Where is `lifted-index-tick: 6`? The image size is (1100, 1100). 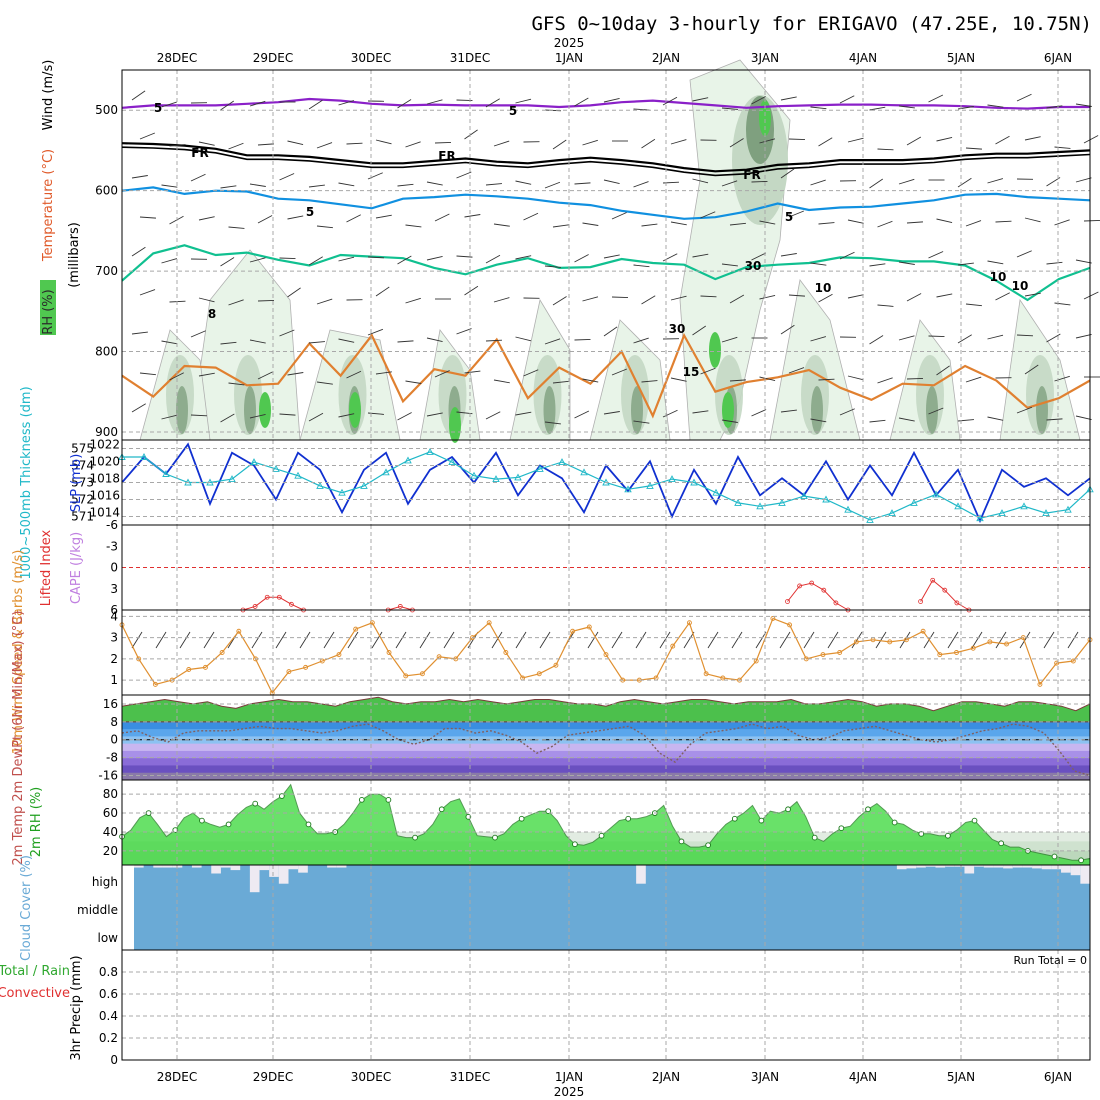 lifted-index-tick: 6 is located at coordinates (114, 610).